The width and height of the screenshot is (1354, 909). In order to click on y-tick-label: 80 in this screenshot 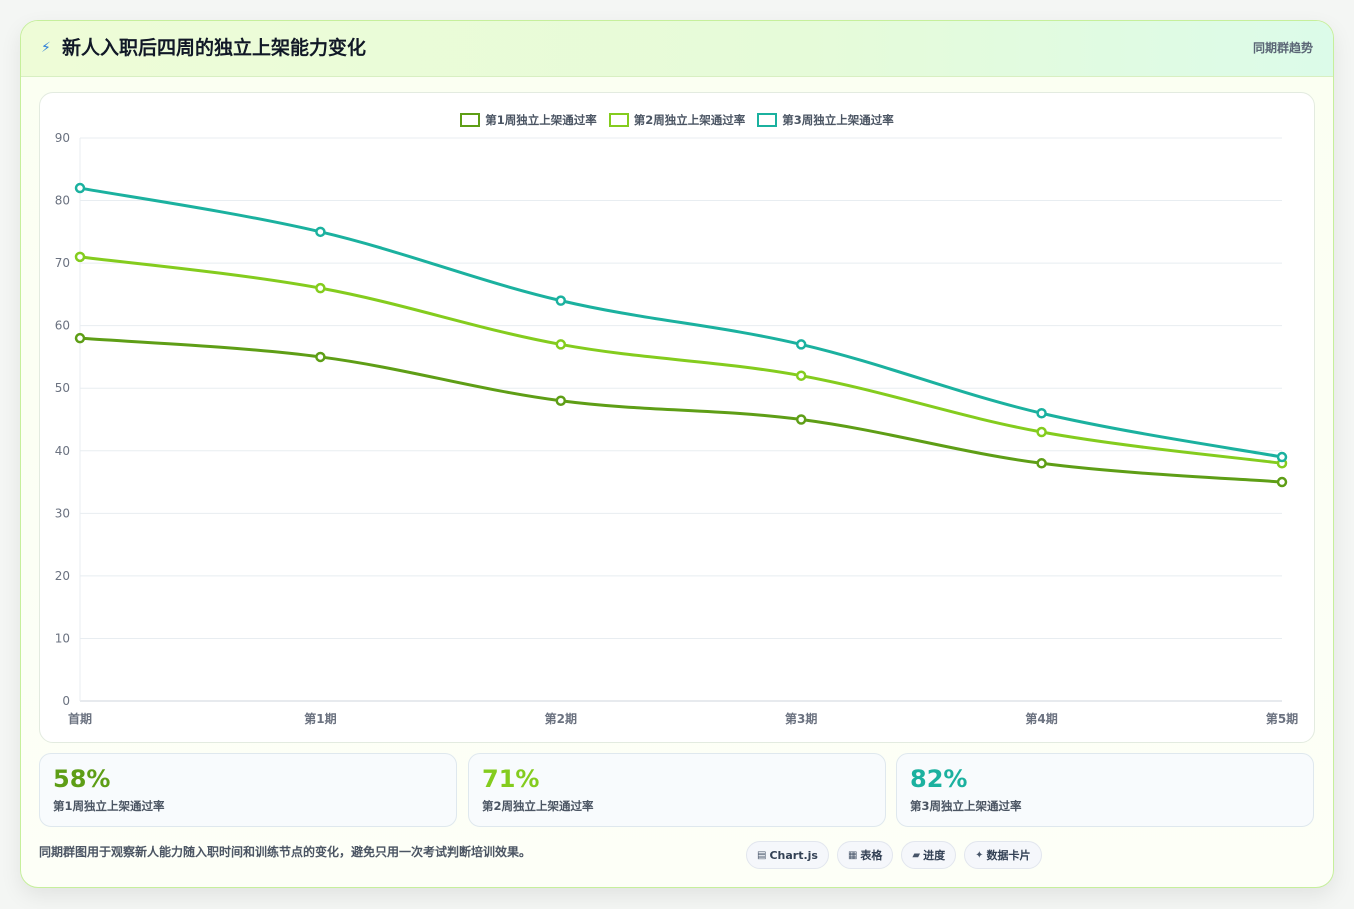, I will do `click(62, 201)`.